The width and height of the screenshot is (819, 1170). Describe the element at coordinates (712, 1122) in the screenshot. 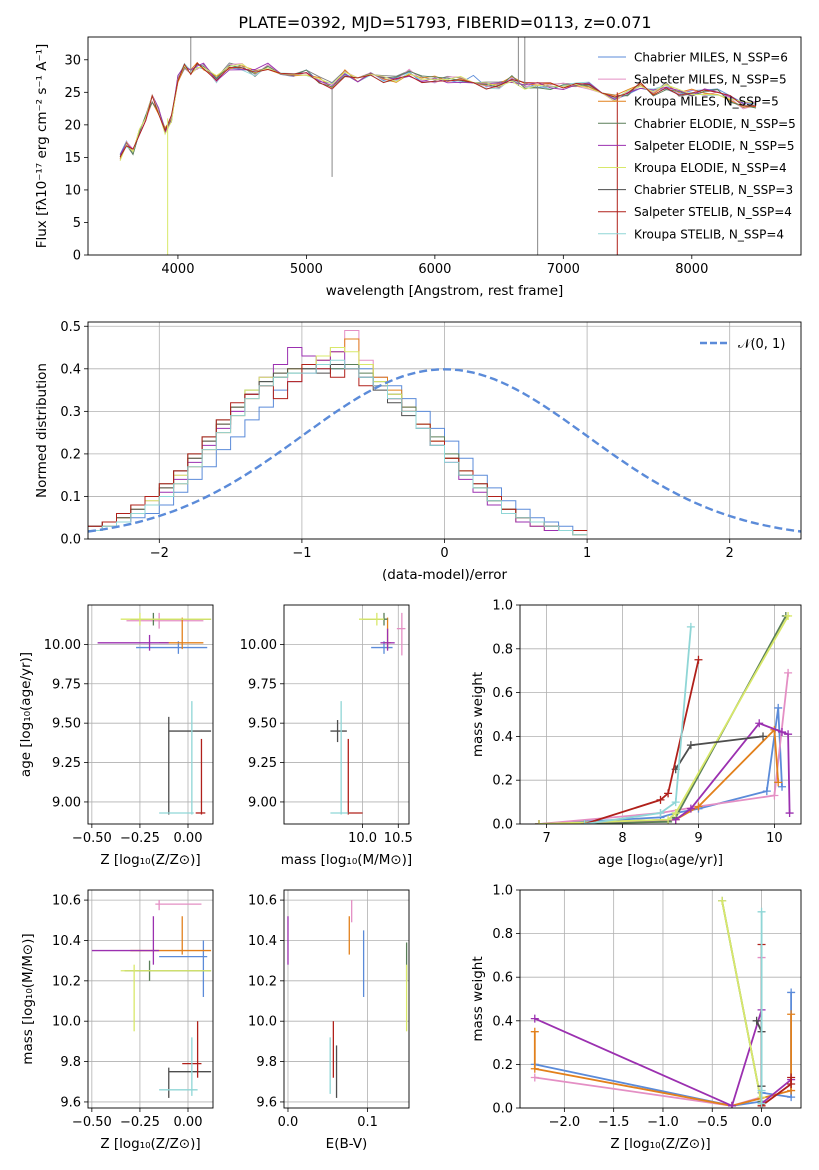

I see `x-tick-label: −0.5` at that location.